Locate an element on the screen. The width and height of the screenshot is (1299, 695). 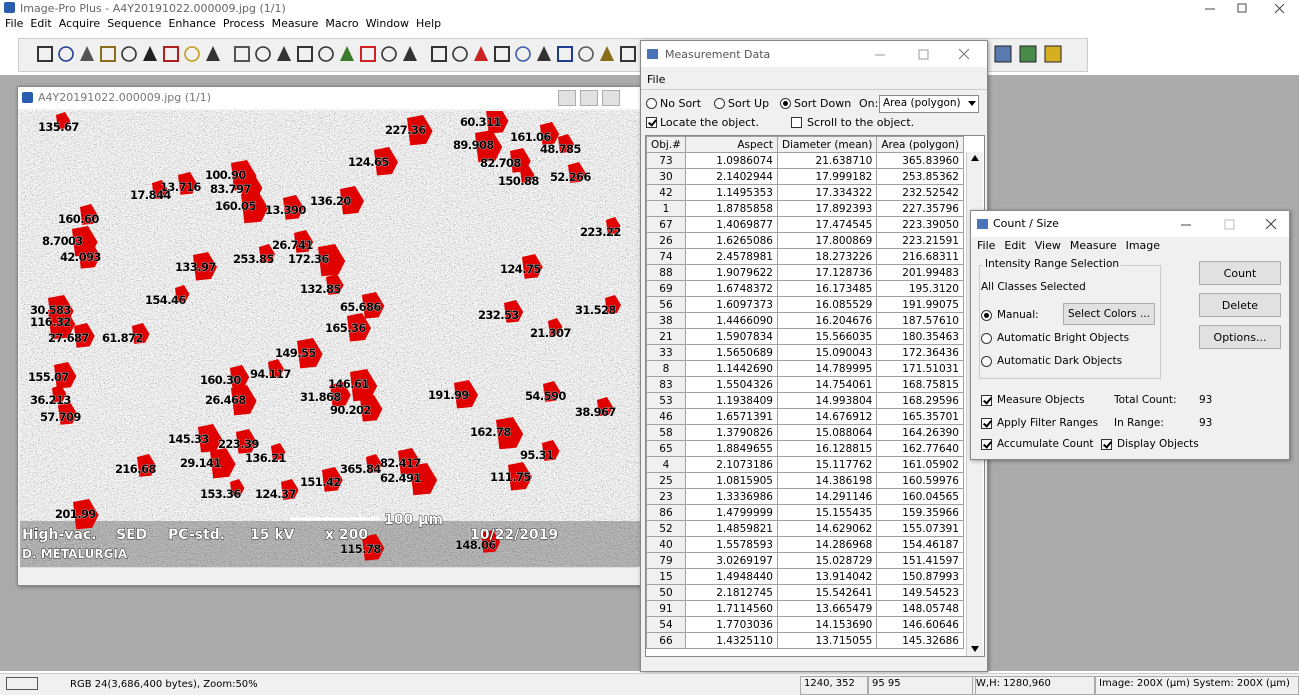
scroll-down is located at coordinates (975, 649).